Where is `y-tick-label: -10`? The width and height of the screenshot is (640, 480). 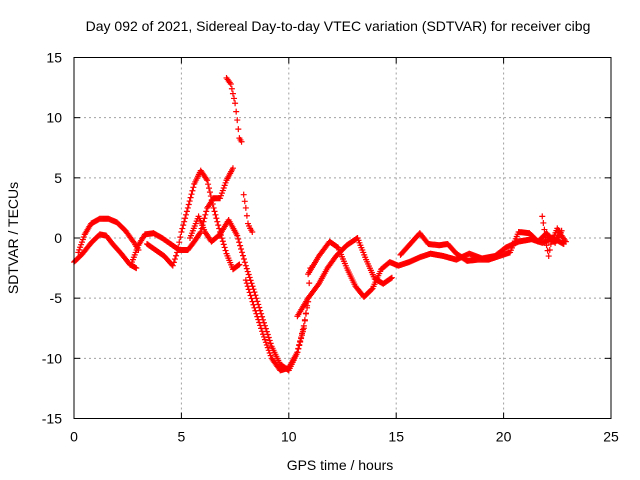 y-tick-label: -10 is located at coordinates (52, 358).